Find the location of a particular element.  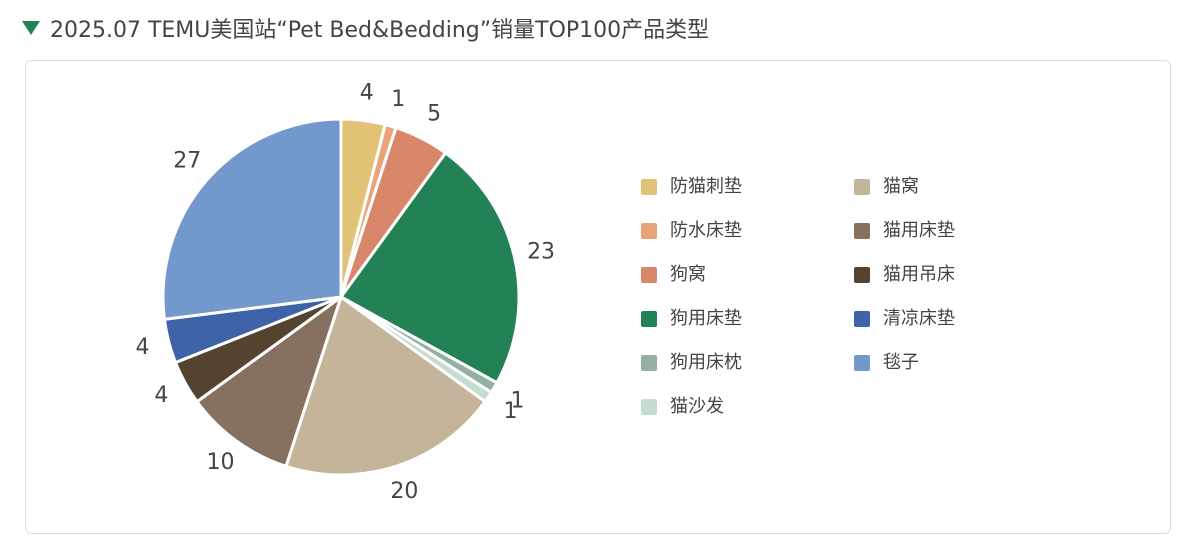

data-label: 10 is located at coordinates (221, 462).